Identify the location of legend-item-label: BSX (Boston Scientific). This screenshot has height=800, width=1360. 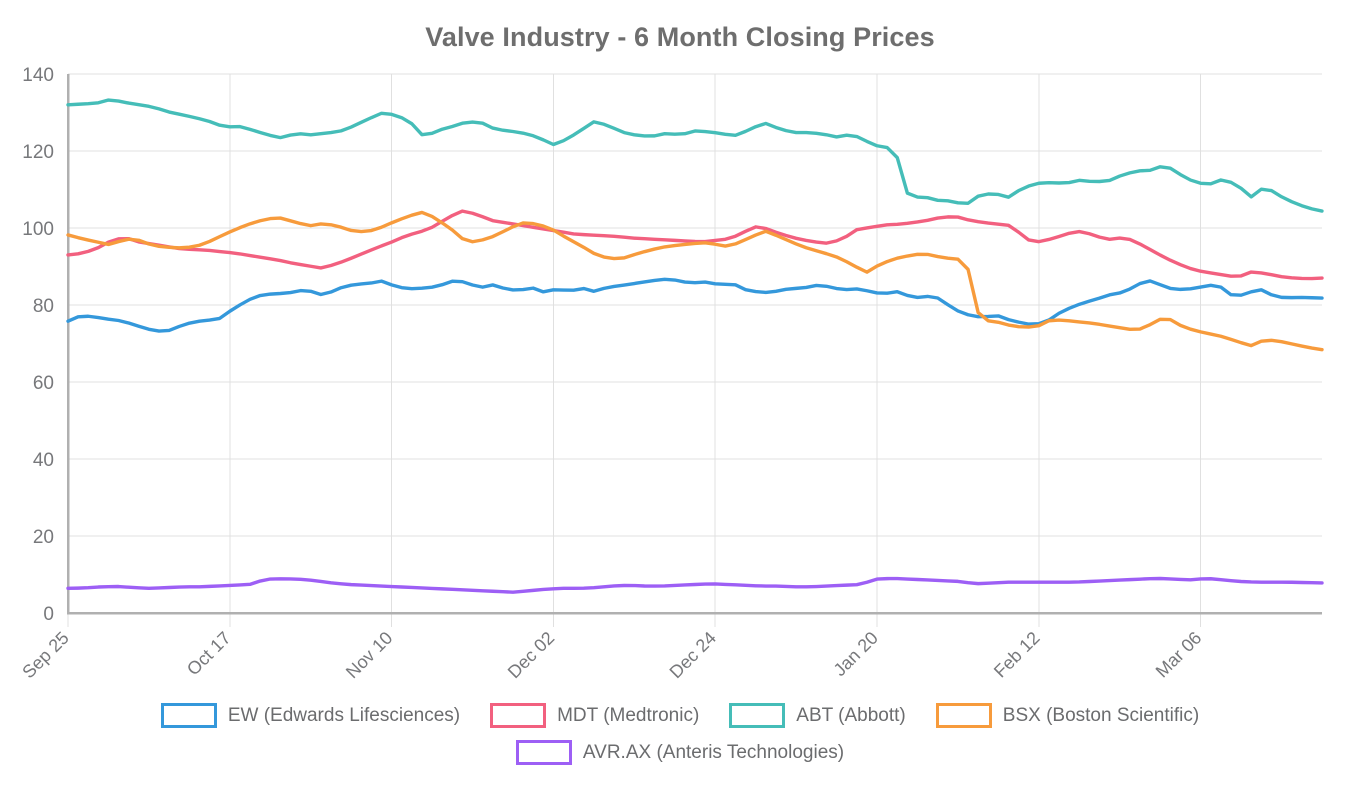
(1101, 715).